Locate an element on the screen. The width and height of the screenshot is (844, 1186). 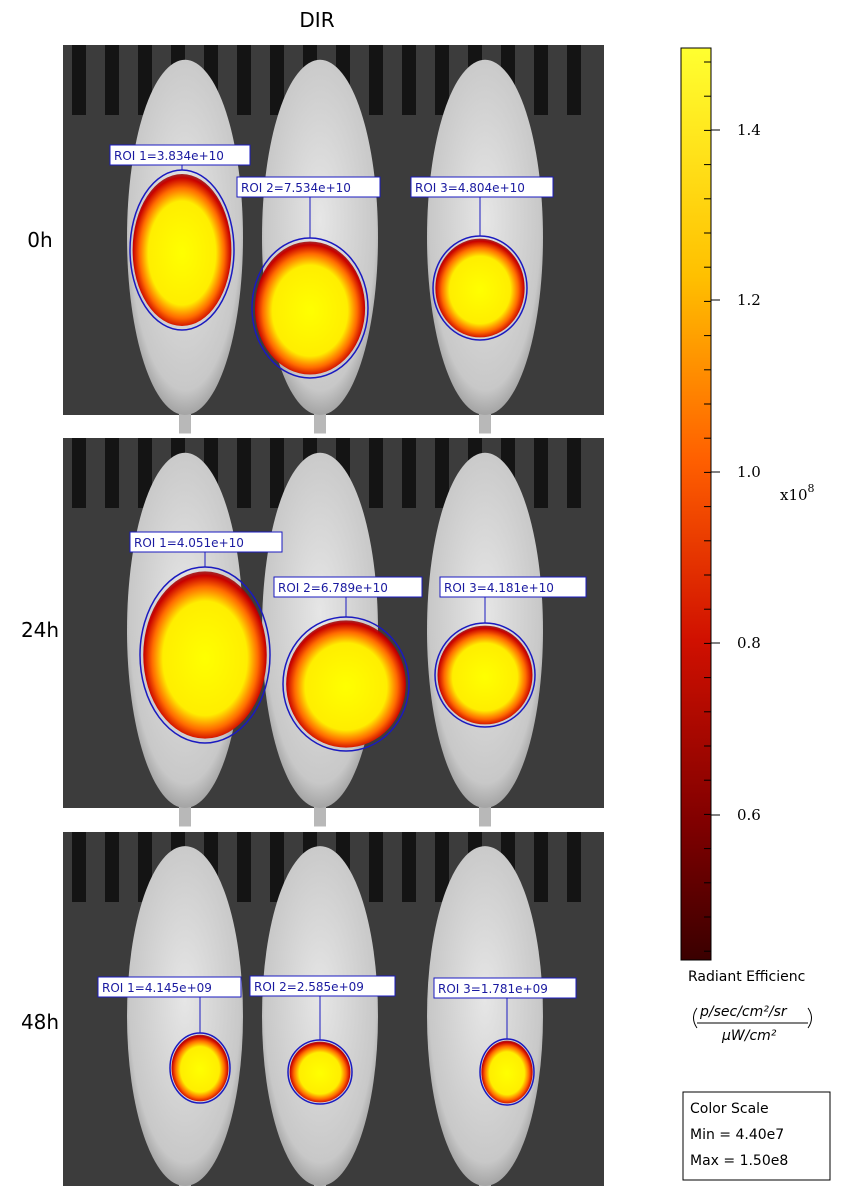
title: DIR is located at coordinates (316, 20).